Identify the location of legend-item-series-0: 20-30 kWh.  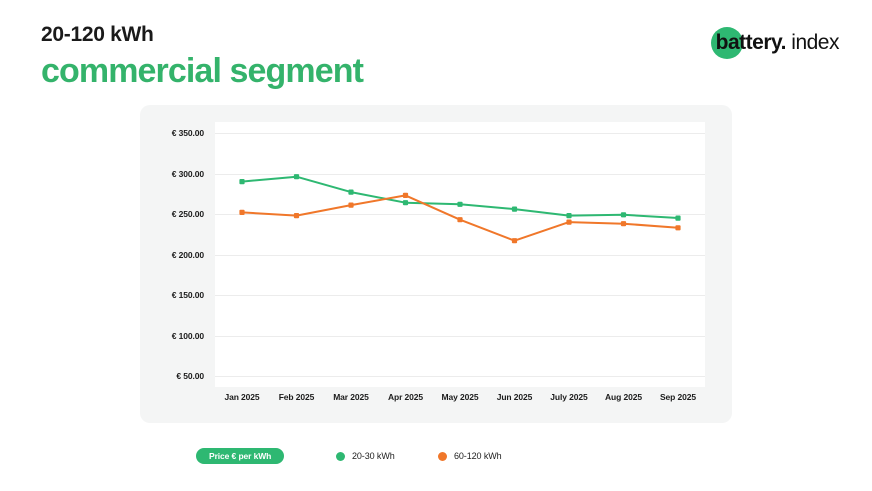
(365, 456).